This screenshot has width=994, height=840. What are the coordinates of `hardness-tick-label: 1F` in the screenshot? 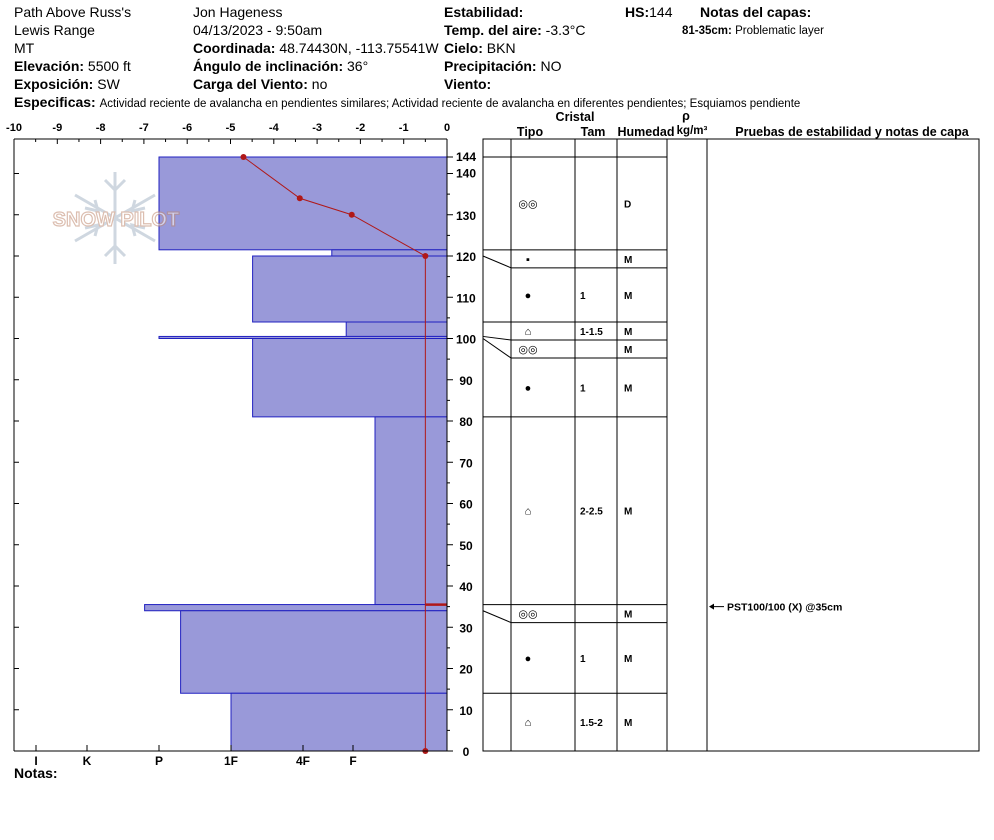 It's located at (231, 761).